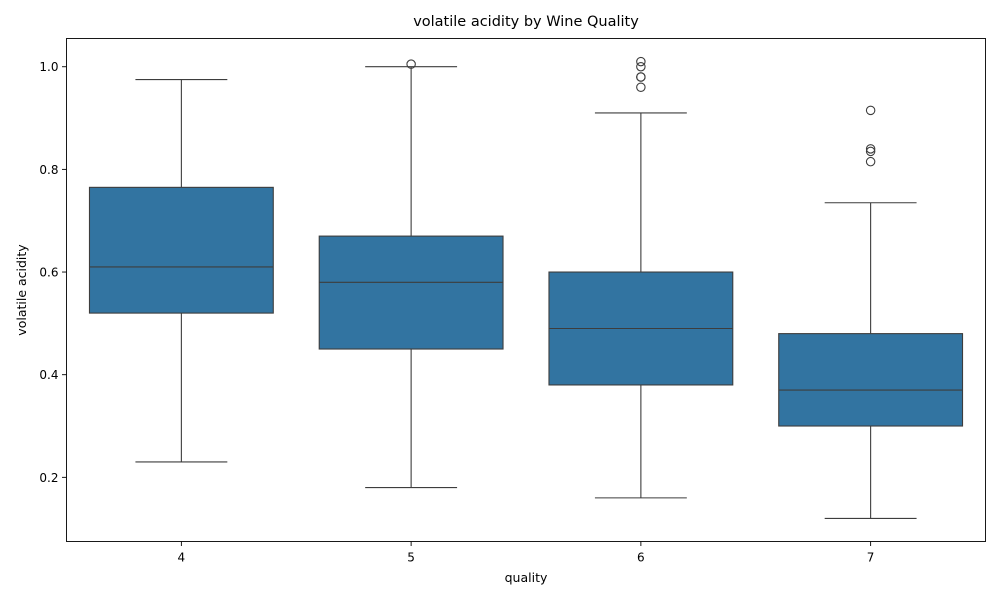  What do you see at coordinates (526, 22) in the screenshot?
I see `chart-title: volatile acidity by Wine Quality` at bounding box center [526, 22].